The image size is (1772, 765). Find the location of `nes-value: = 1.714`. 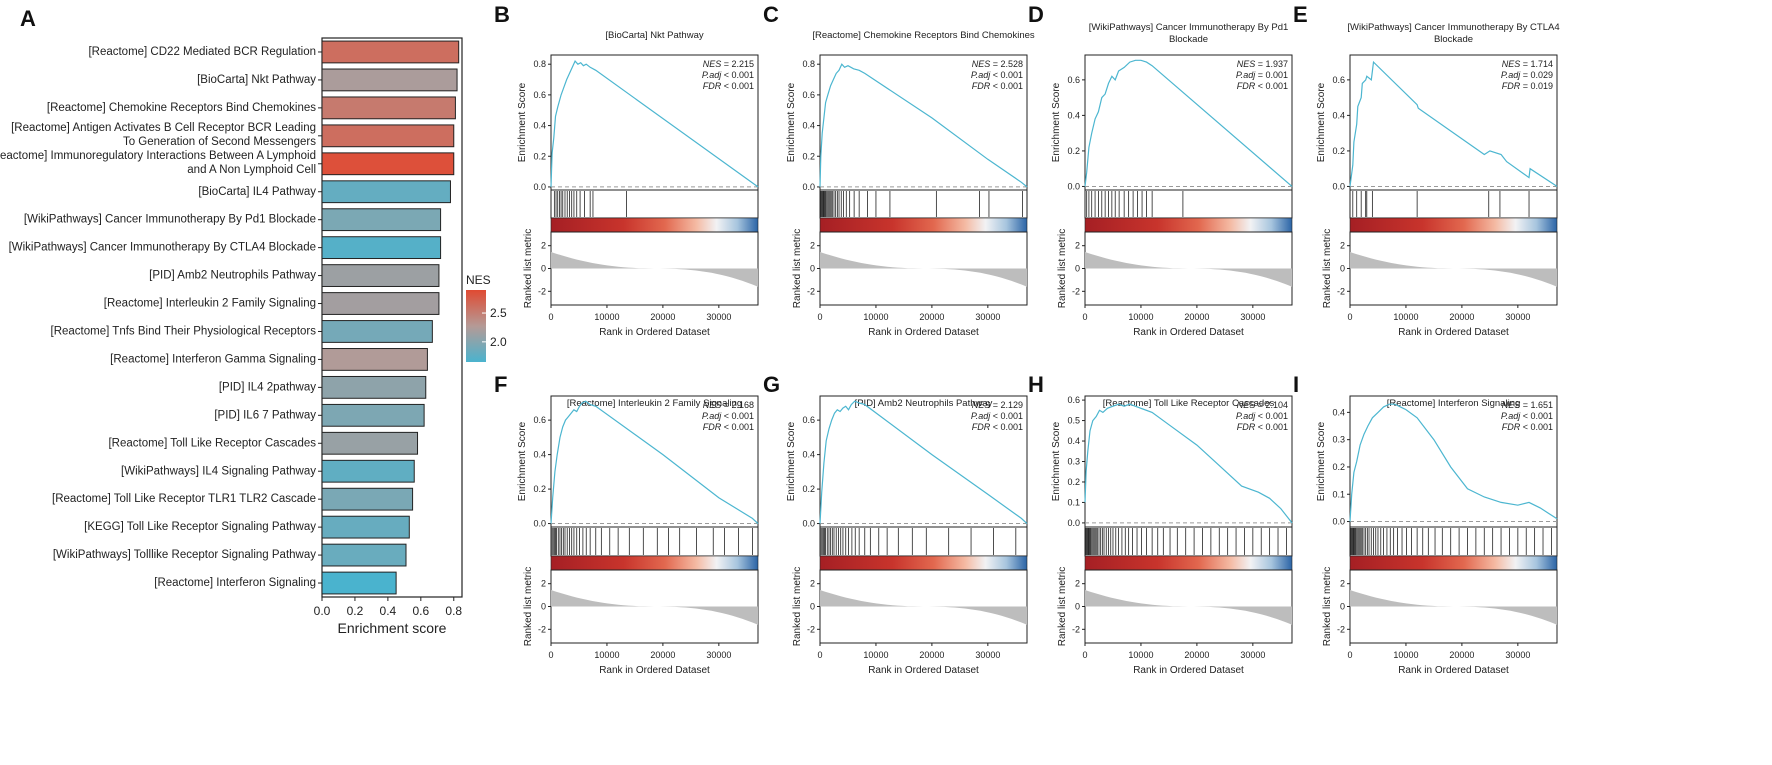

nes-value: = 1.714 is located at coordinates (1536, 64).